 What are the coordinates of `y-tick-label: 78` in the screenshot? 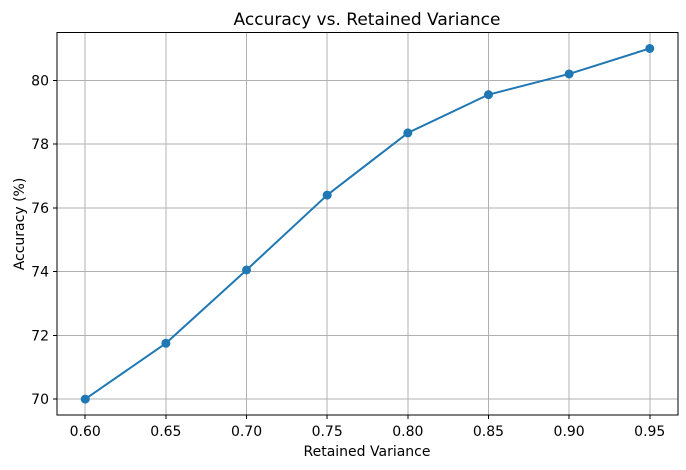 It's located at (40, 145).